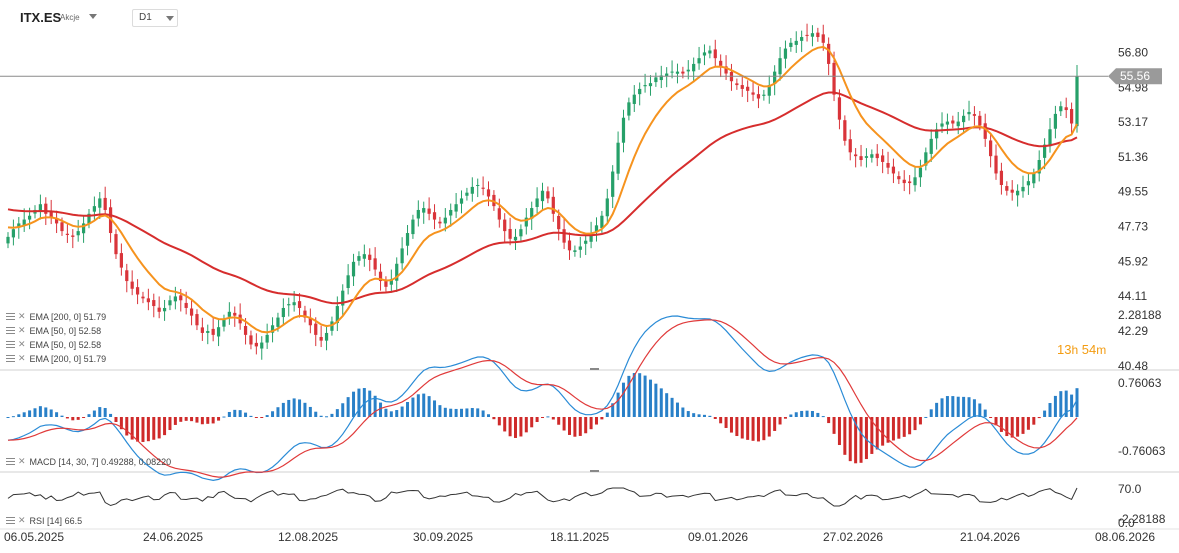 This screenshot has height=553, width=1179. Describe the element at coordinates (53, 330) in the screenshot. I see `legend-row-2: ✕ EMA [50, 0] 52.58` at that location.